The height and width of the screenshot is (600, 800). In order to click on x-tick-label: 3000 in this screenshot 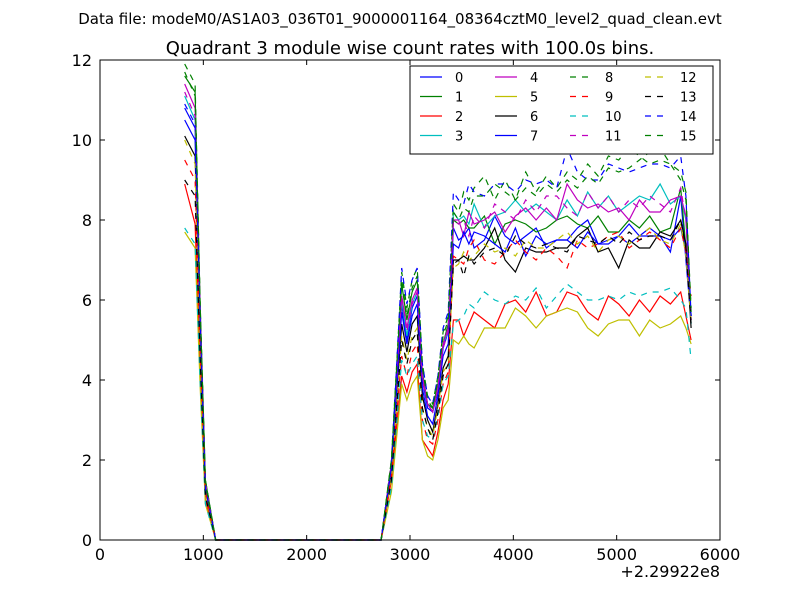, I will do `click(410, 554)`.